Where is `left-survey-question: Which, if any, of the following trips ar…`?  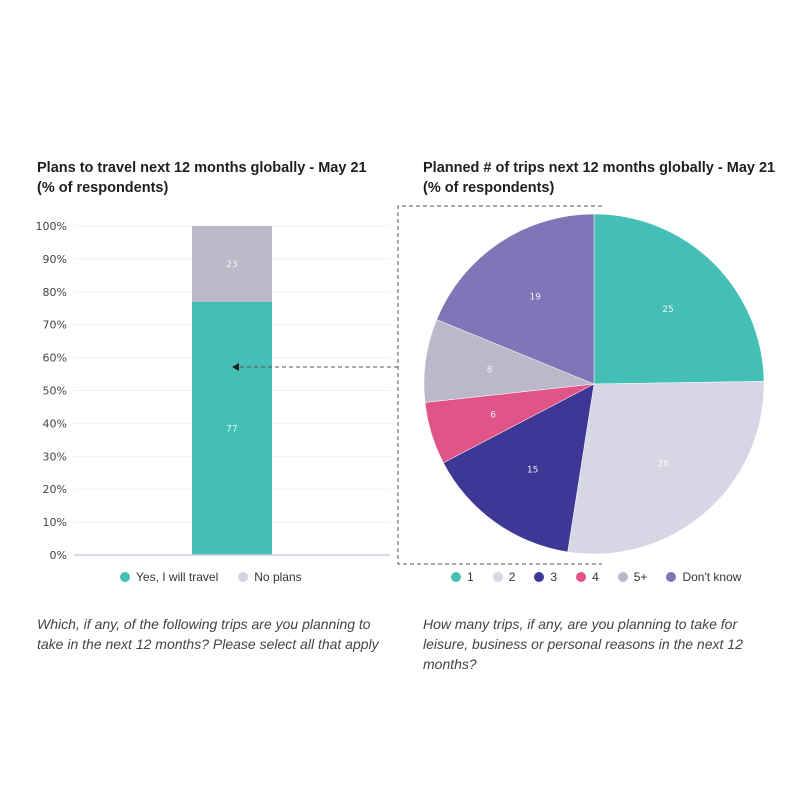
left-survey-question: Which, if any, of the following trips ar… is located at coordinates (208, 634).